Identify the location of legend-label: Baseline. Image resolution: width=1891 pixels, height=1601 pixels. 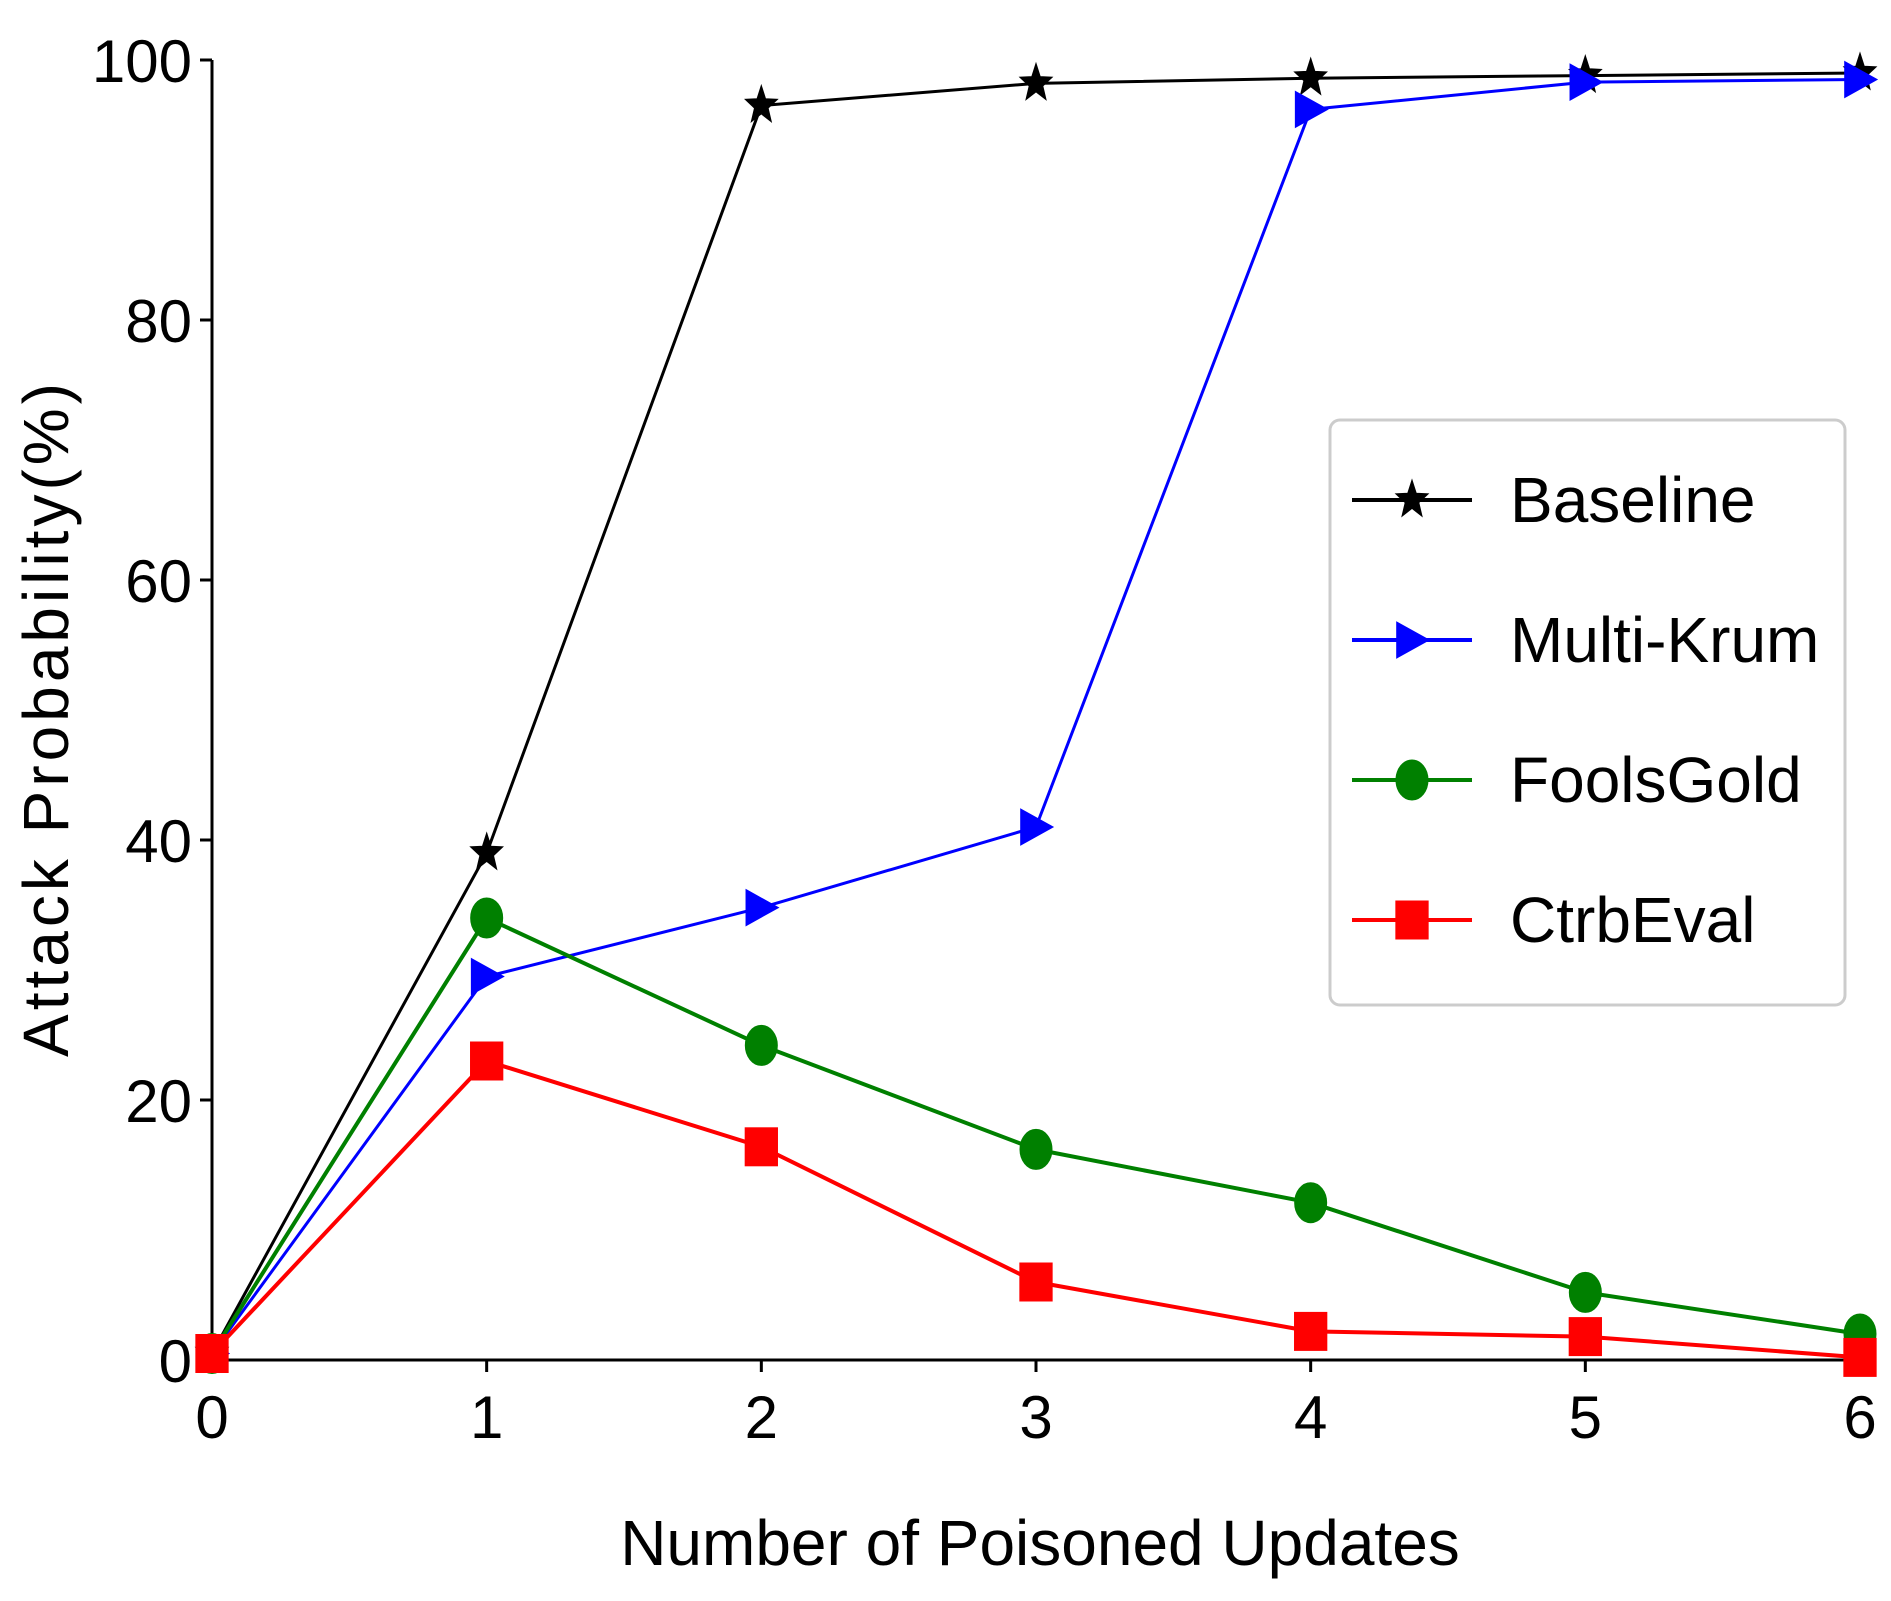
(1633, 500).